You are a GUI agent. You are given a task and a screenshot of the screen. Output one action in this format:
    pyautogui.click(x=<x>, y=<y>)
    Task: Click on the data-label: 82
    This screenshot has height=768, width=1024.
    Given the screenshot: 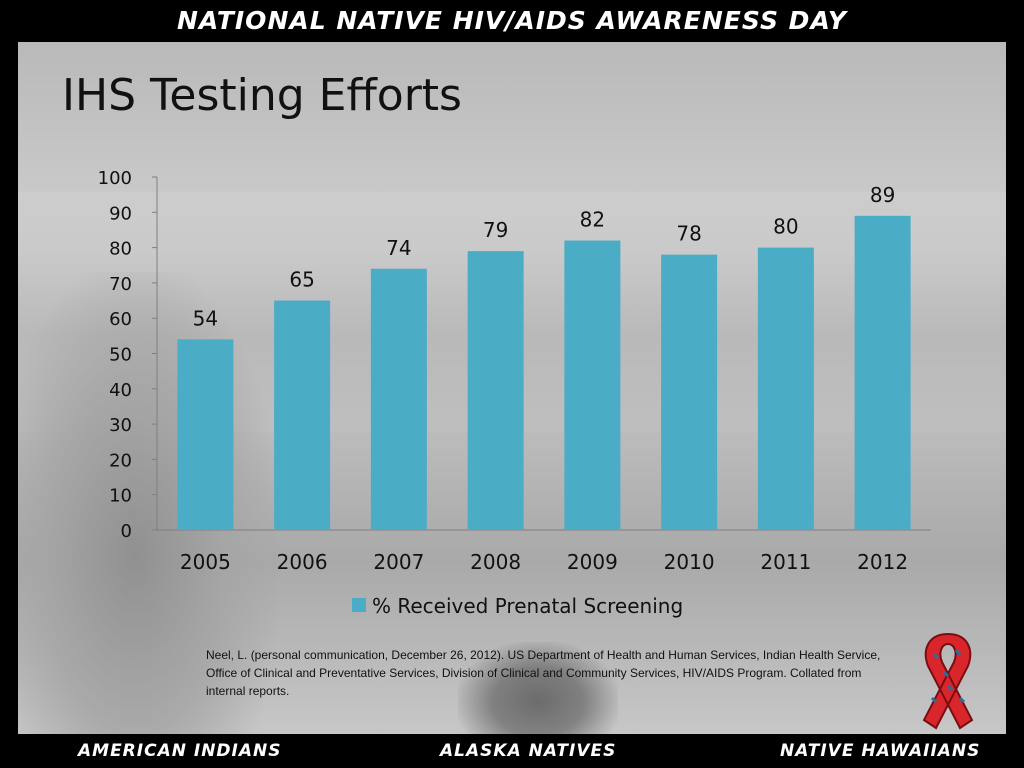 What is the action you would take?
    pyautogui.click(x=592, y=220)
    